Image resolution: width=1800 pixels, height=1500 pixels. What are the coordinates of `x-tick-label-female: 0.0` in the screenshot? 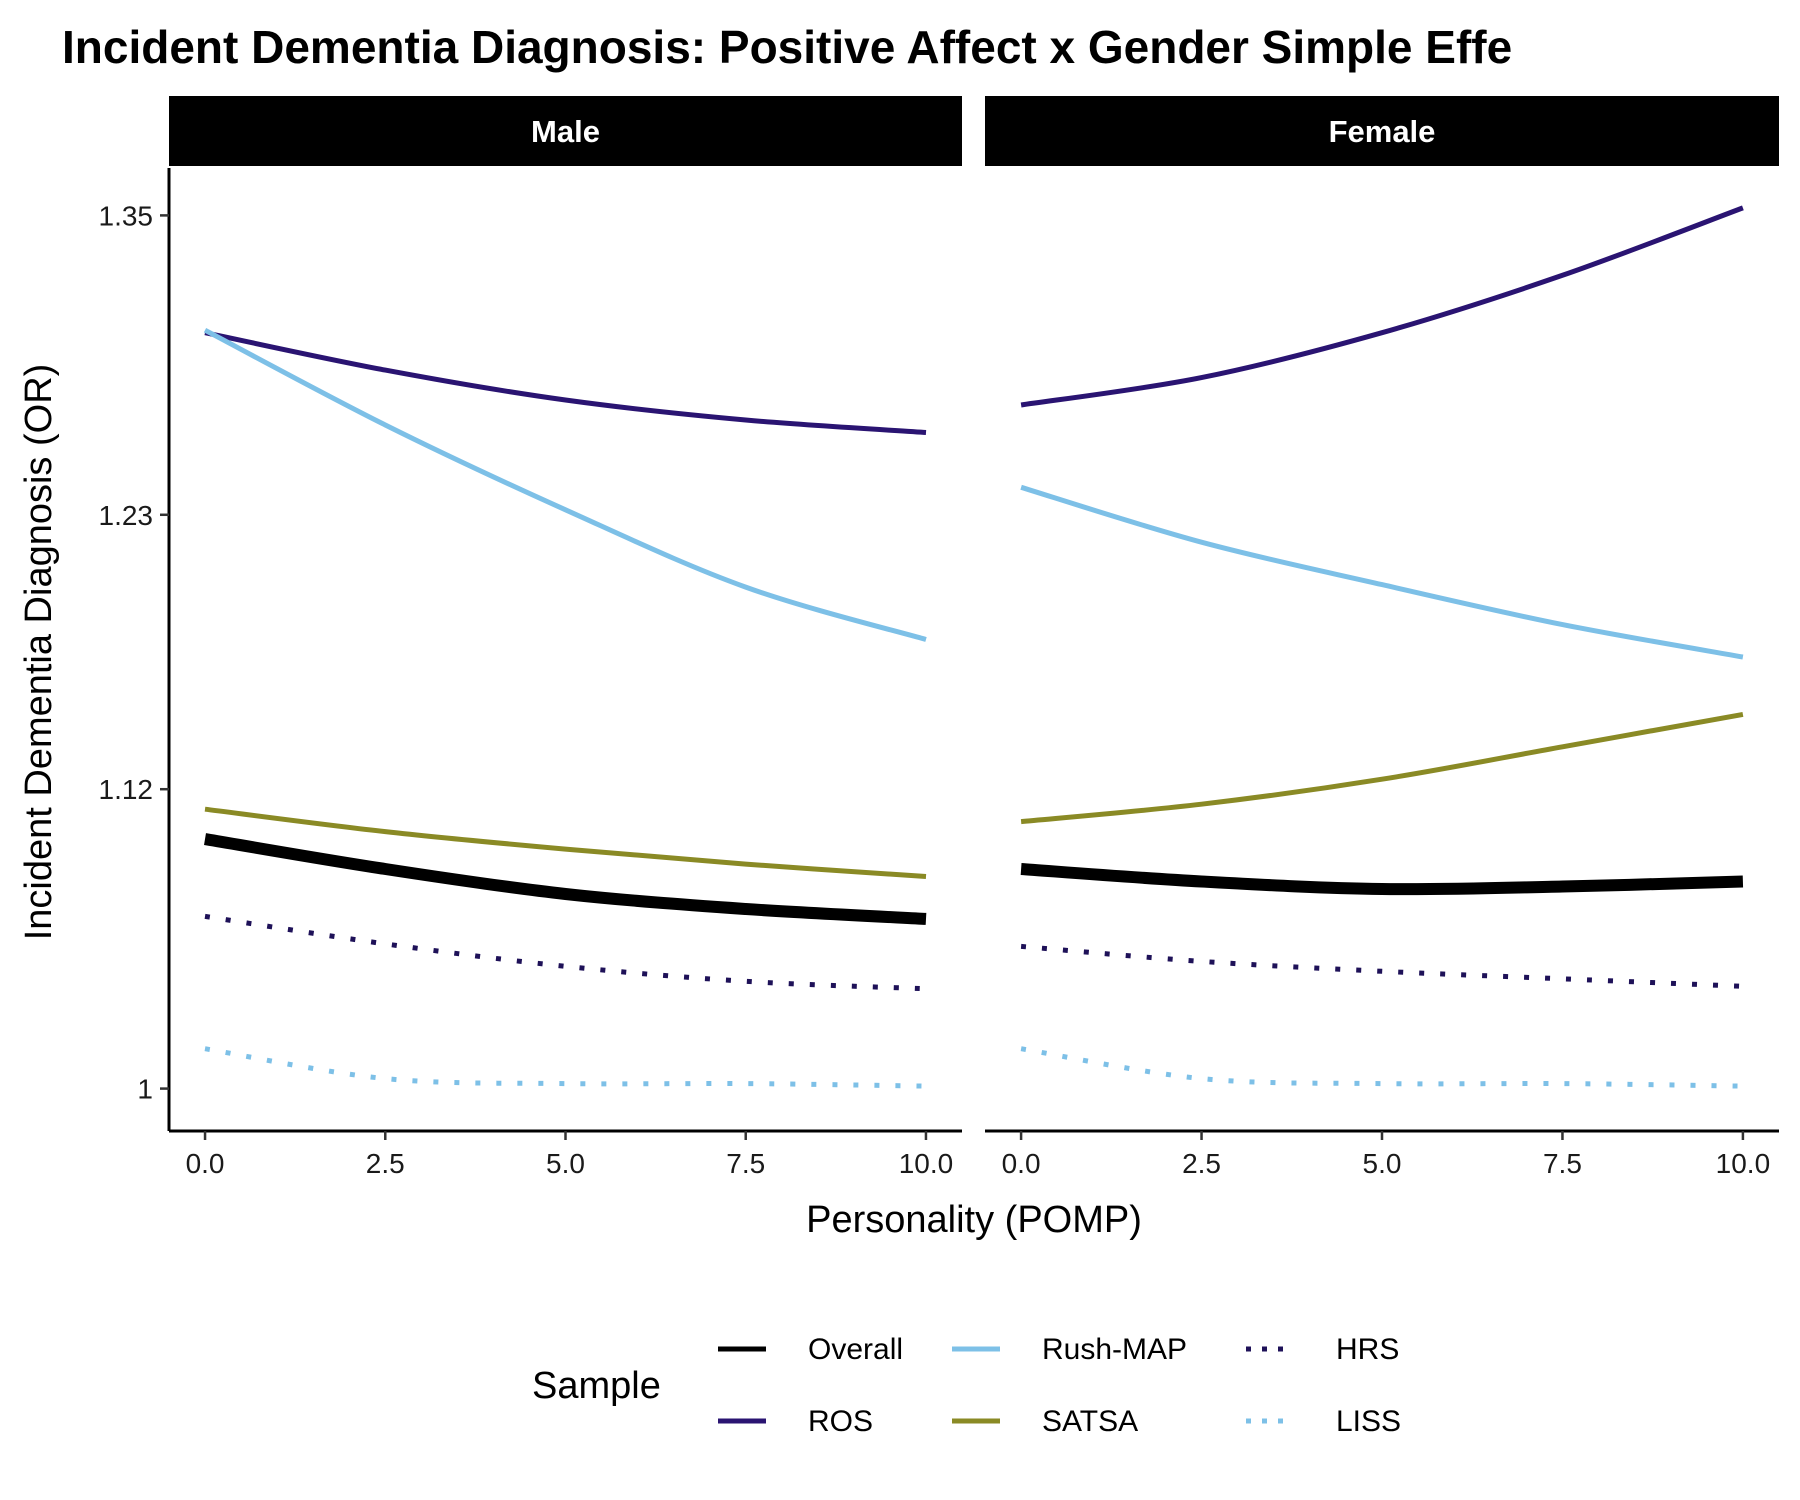 It's located at (1021, 1163).